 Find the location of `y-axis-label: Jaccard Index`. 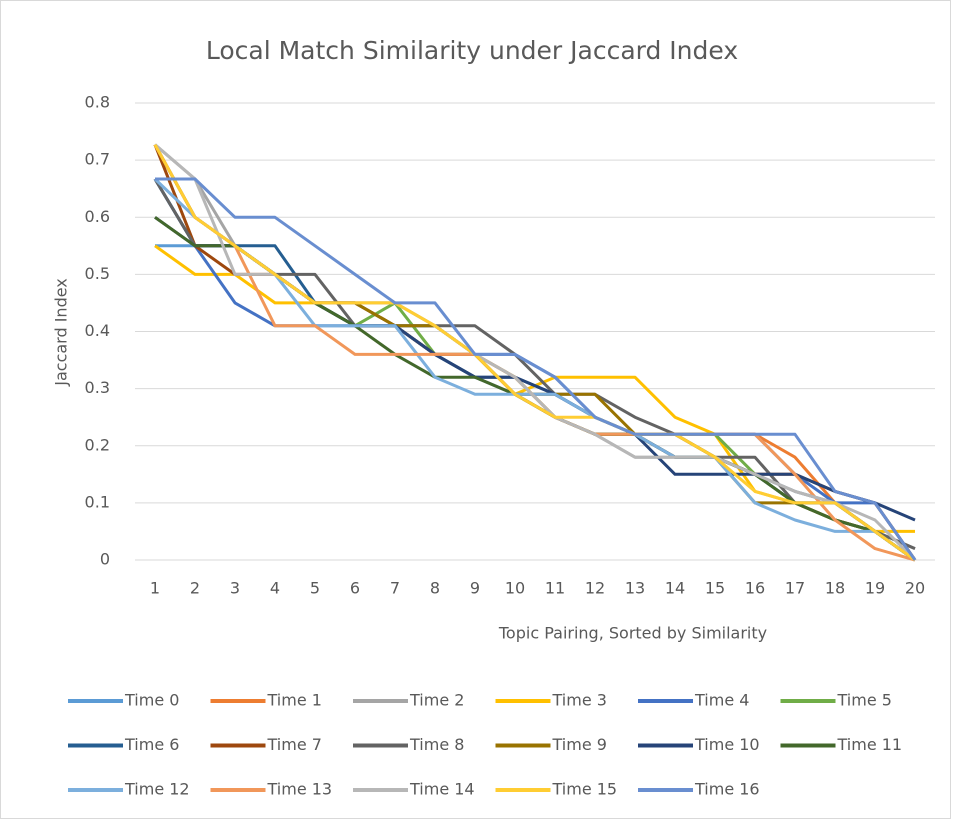

y-axis-label: Jaccard Index is located at coordinates (61, 332).